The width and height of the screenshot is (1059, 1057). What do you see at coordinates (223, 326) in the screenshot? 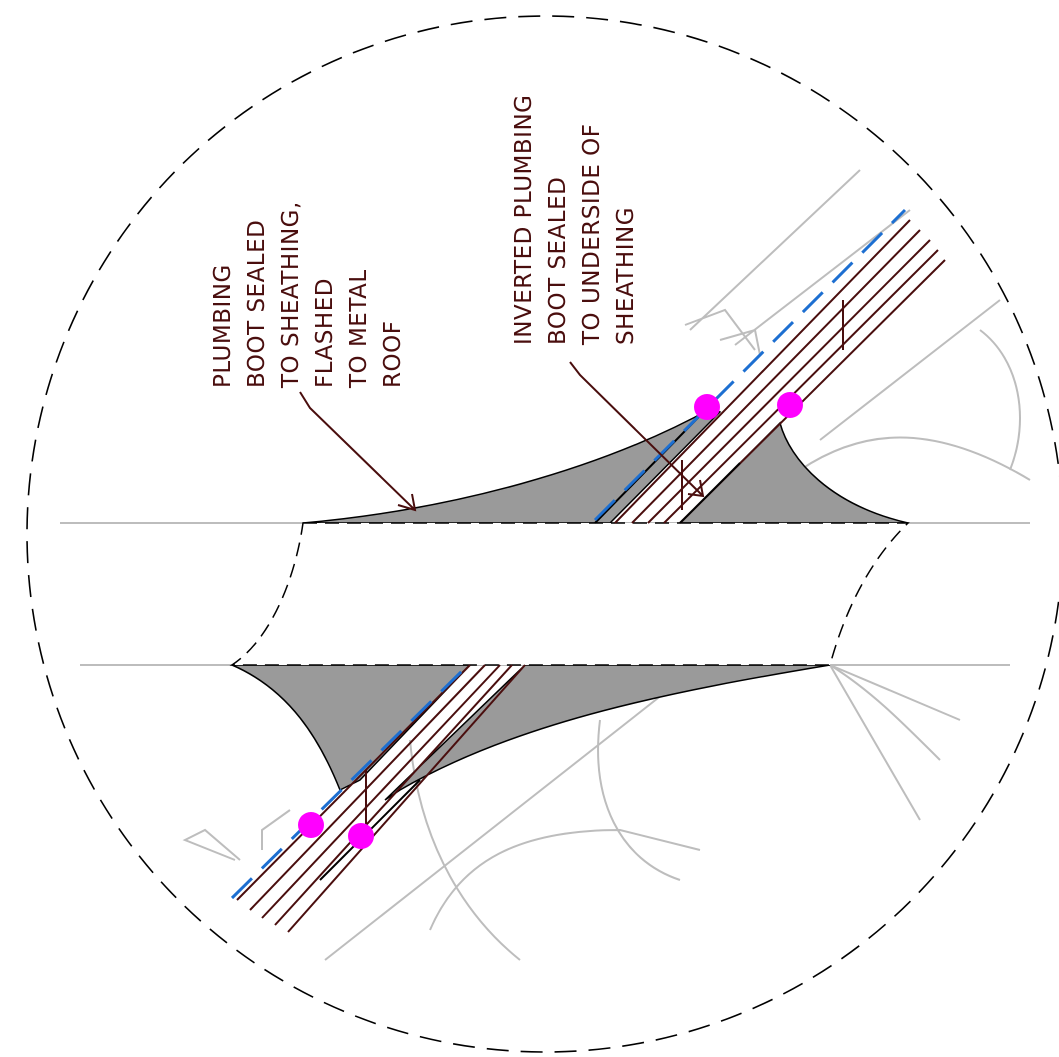
I see `left-note-line-1: PLUMBING` at bounding box center [223, 326].